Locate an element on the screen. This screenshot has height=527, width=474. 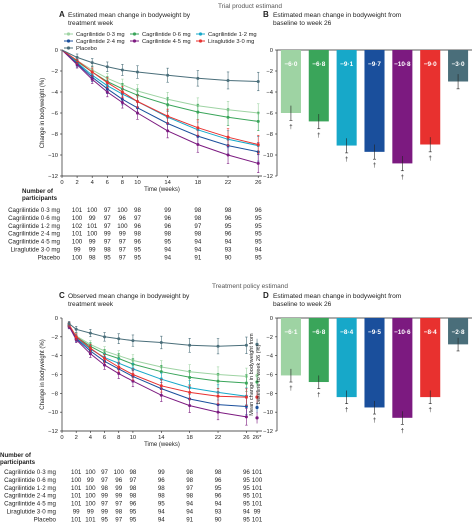
participants-header: Number of is located at coordinates (38, 191).